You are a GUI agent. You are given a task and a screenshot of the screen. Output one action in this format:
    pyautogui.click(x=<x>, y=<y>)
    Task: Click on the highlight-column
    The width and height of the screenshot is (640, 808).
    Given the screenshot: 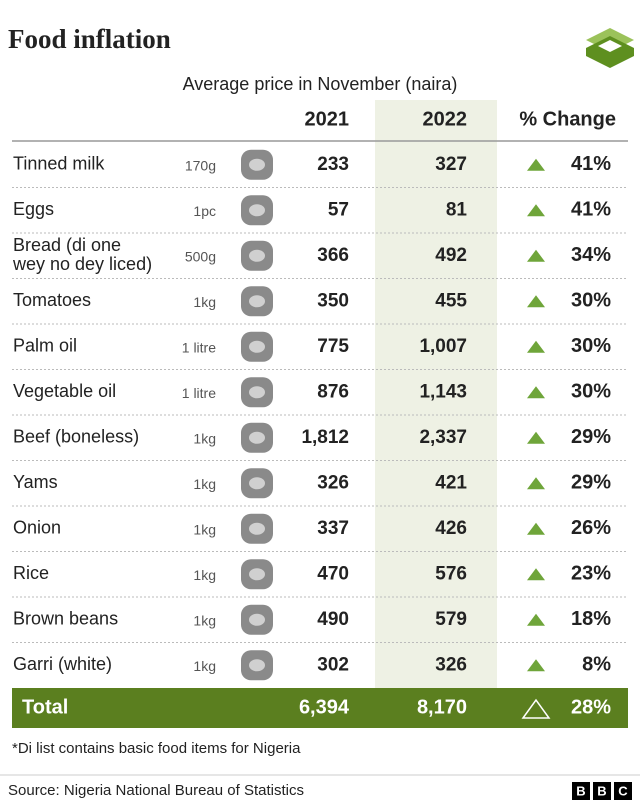 What is the action you would take?
    pyautogui.click(x=436, y=394)
    